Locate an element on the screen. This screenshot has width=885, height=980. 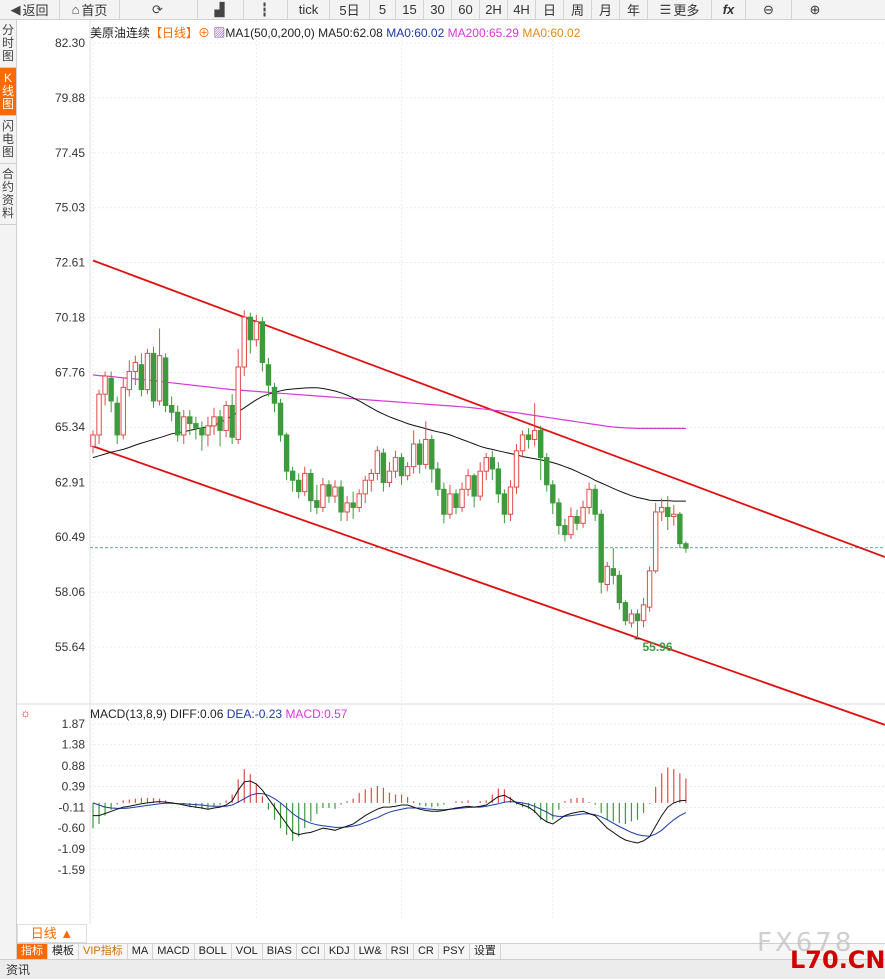
macd-settings-icon: ☼ is located at coordinates (25, 713).